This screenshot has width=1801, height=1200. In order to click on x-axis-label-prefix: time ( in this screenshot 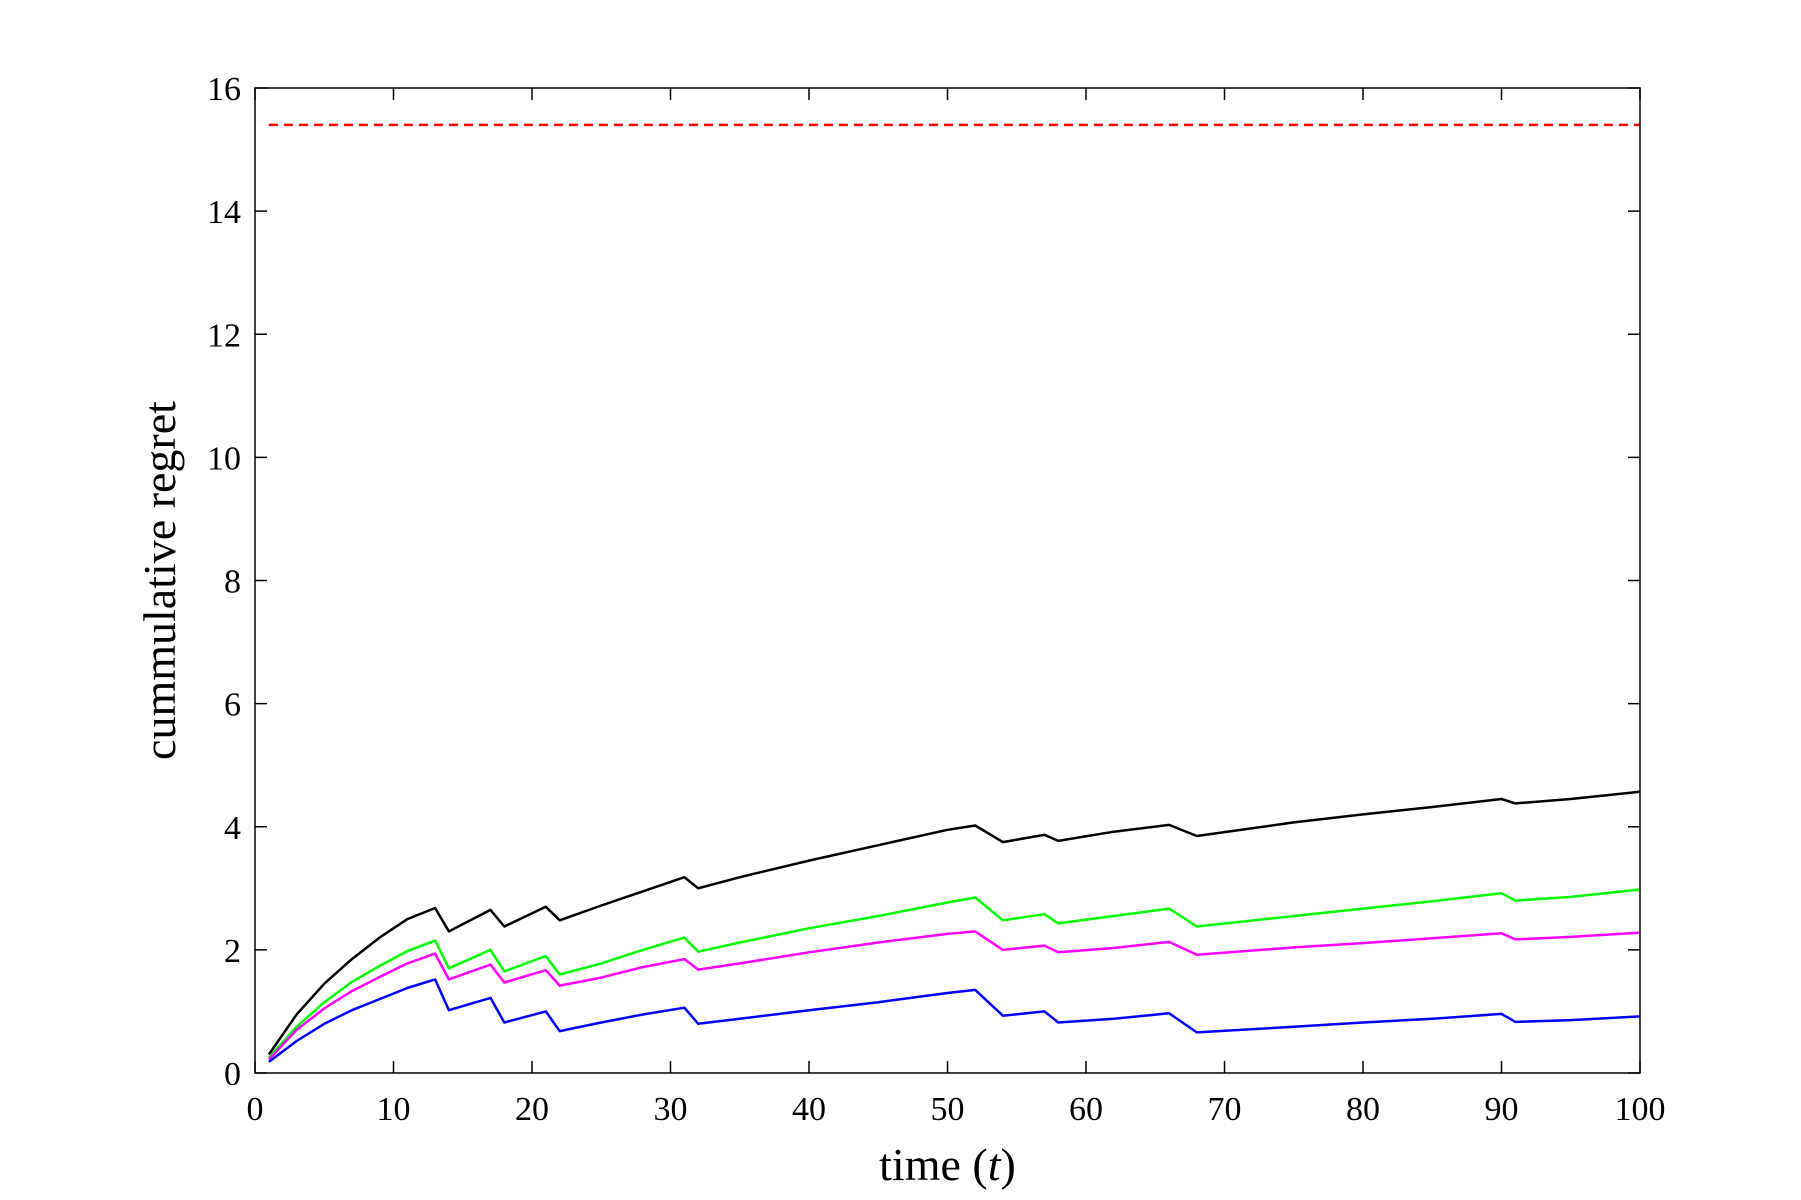, I will do `click(933, 1164)`.